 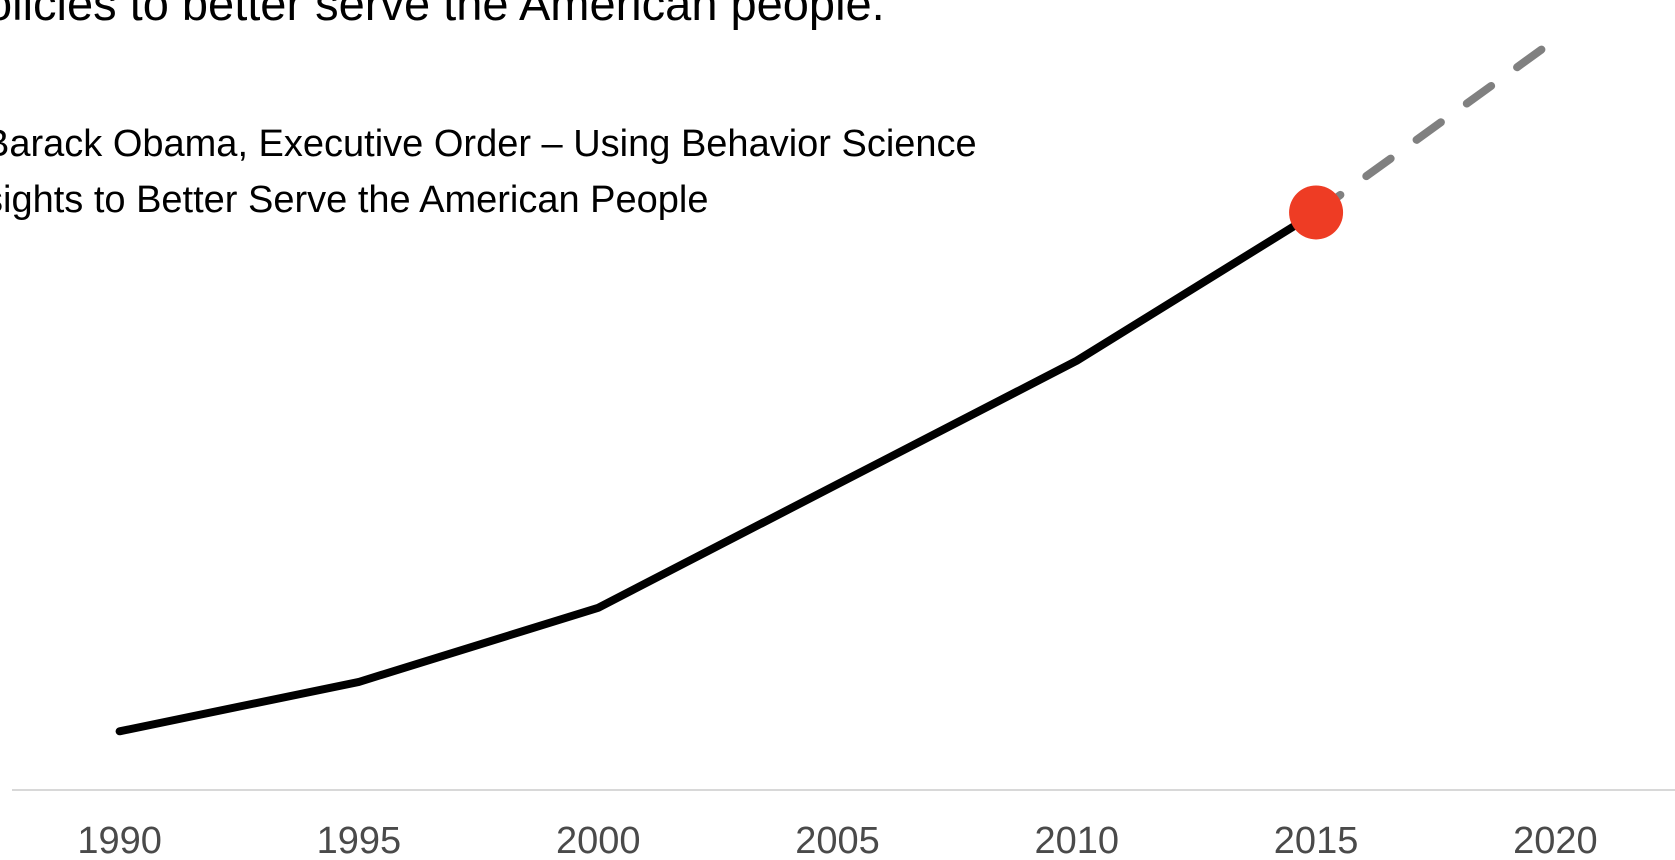 What do you see at coordinates (1555, 840) in the screenshot?
I see `x-tick-label: 2020` at bounding box center [1555, 840].